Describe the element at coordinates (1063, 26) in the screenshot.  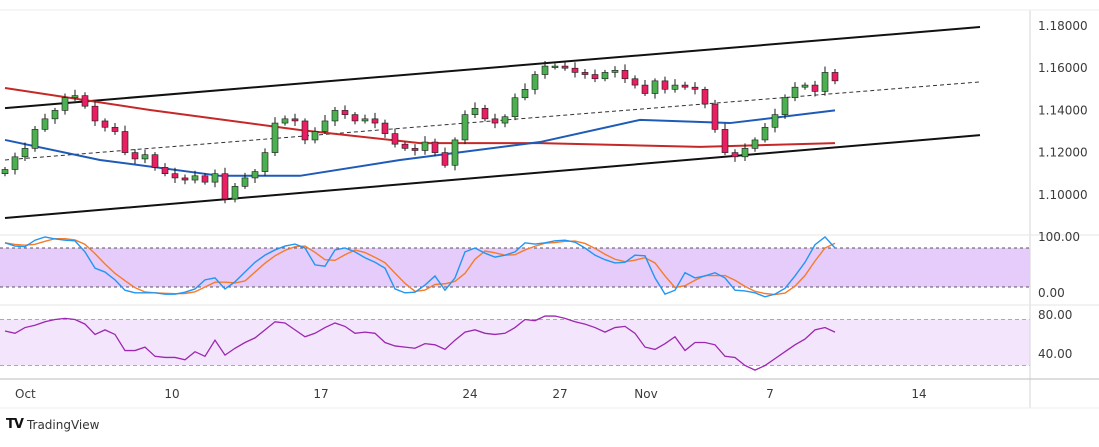
I see `price-tick-label: 1.18000` at that location.